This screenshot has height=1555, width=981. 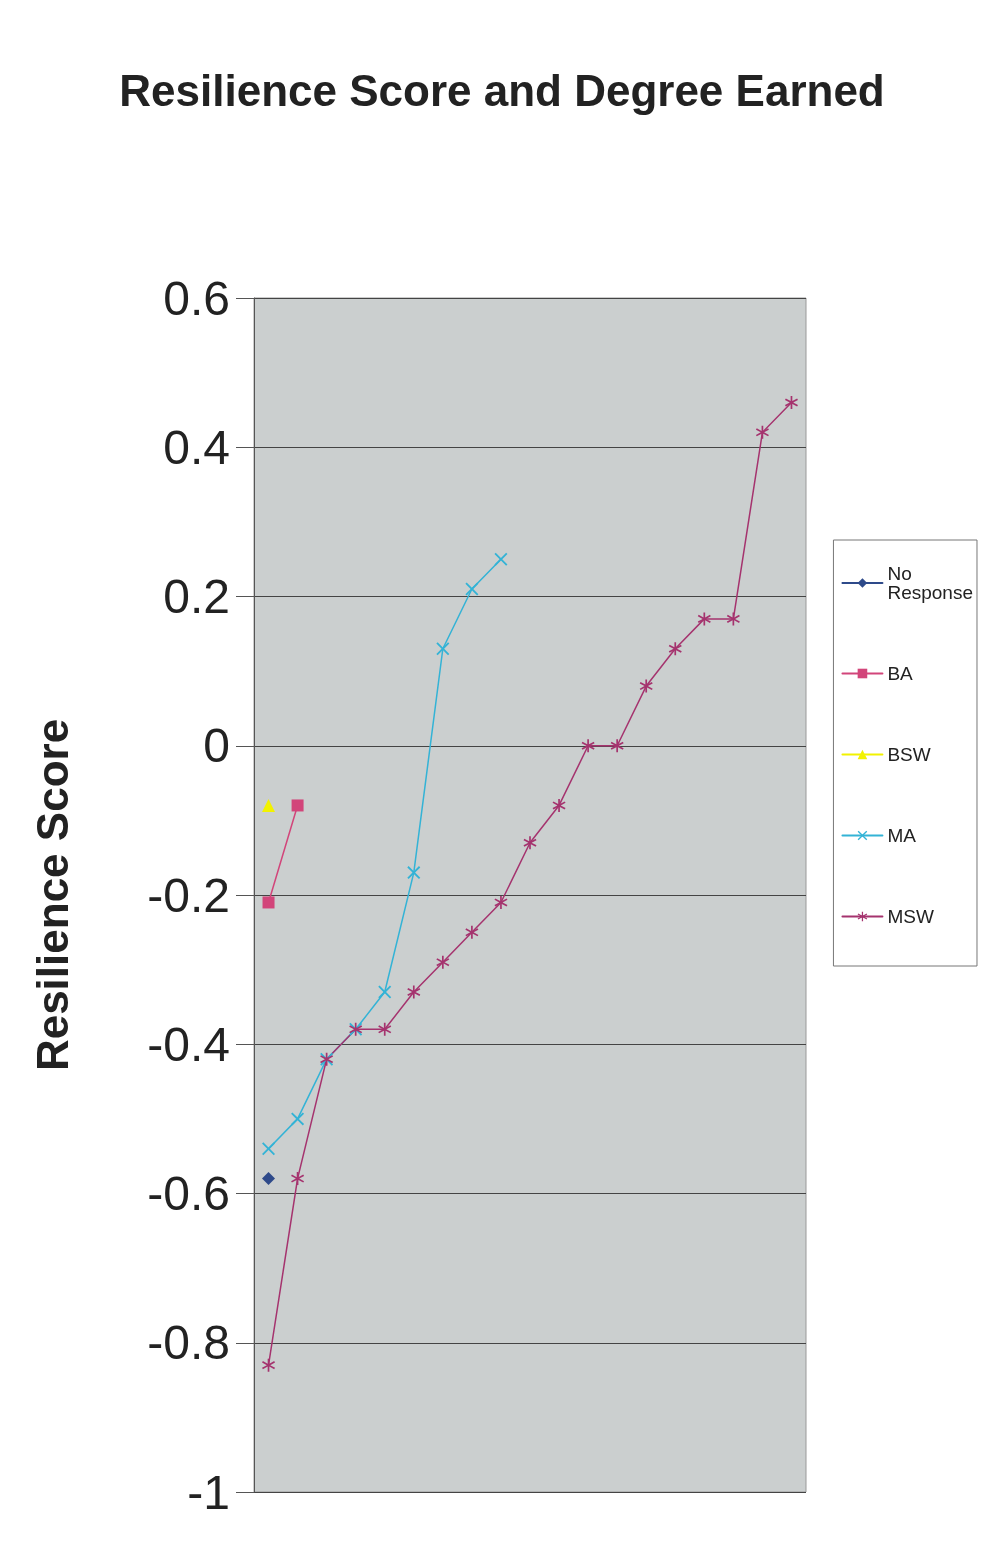 I want to click on y-axis-title: Resilience Score, so click(x=52, y=895).